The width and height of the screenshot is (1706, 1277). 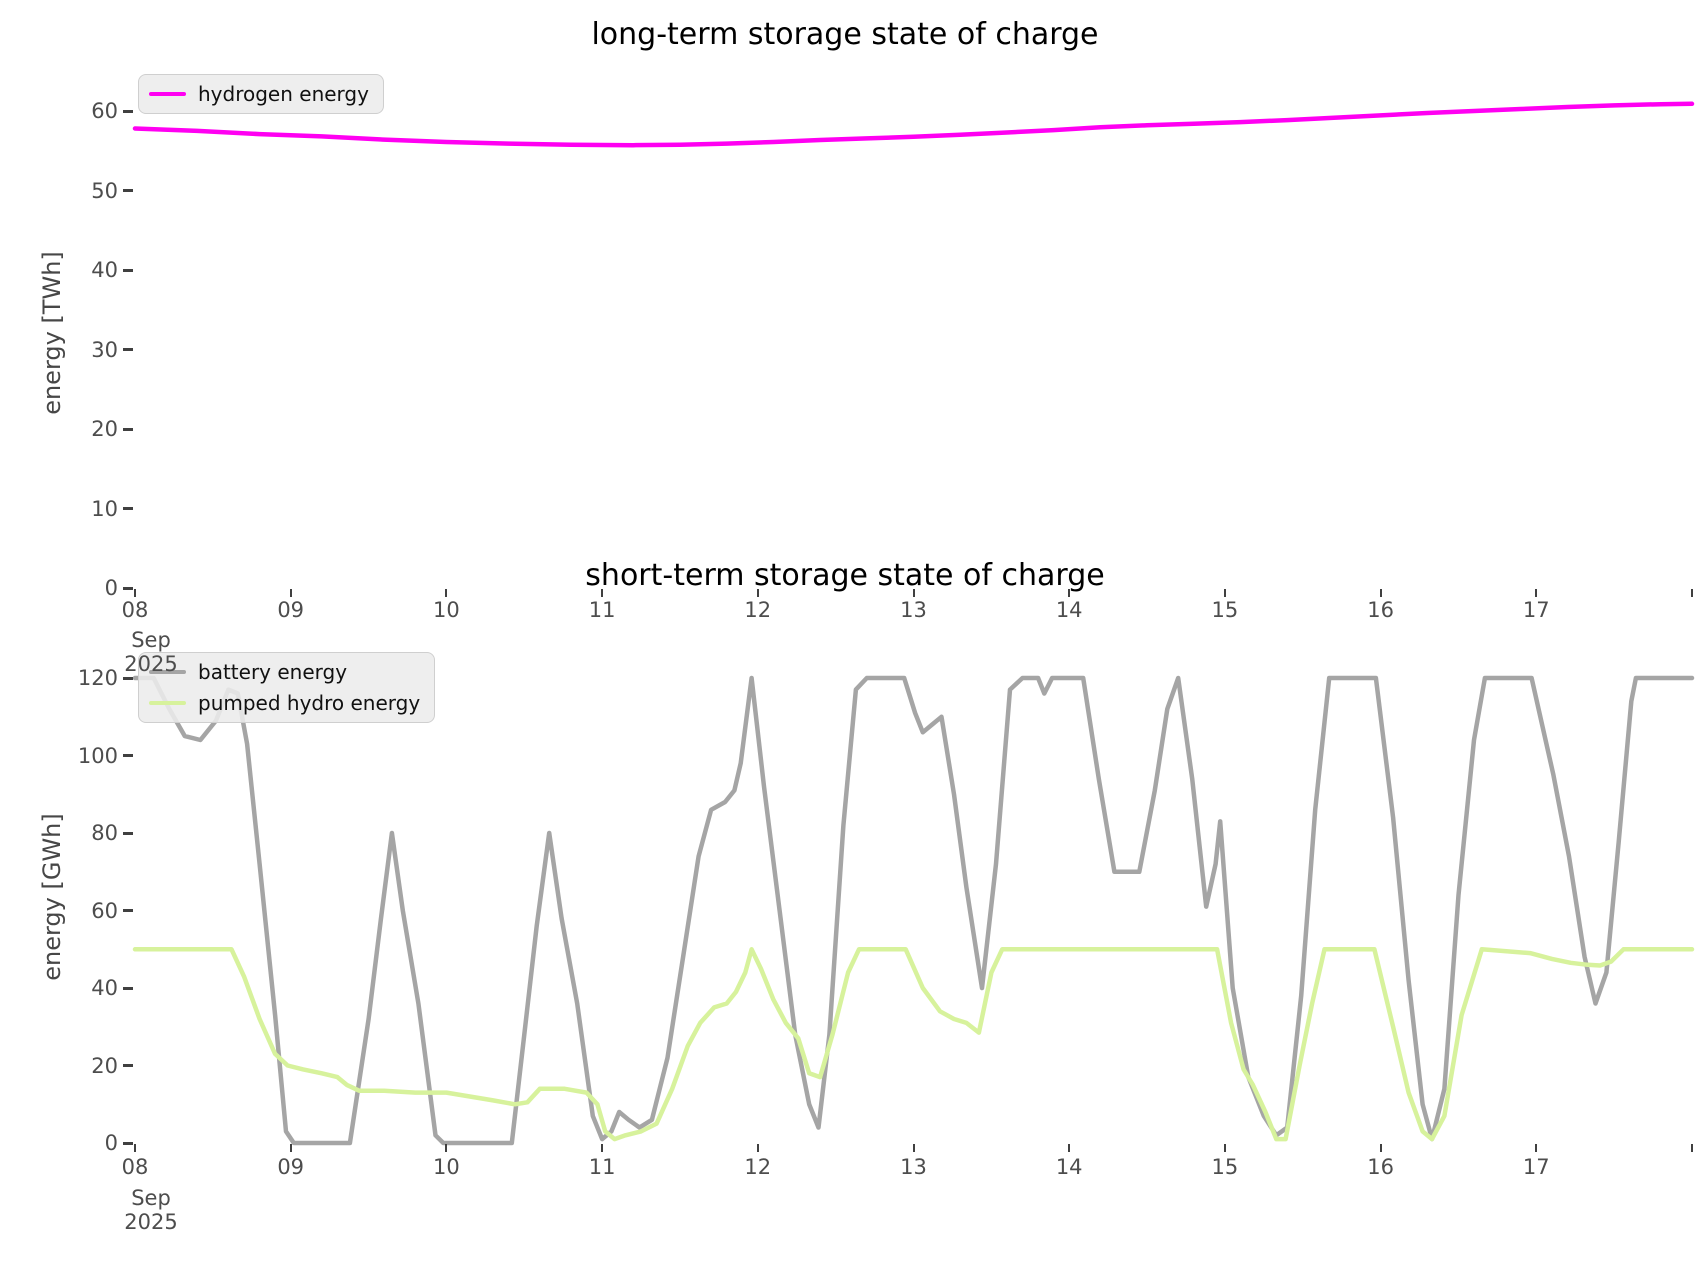 What do you see at coordinates (97, 678) in the screenshot?
I see `y-tick-label: 120` at bounding box center [97, 678].